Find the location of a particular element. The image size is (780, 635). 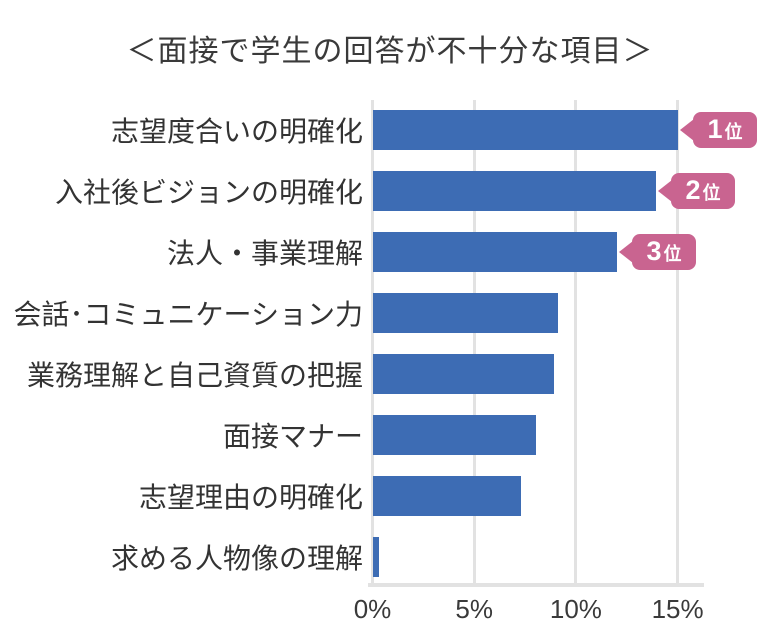

bar-row: 入社後ビジョンの明確化 2 位 is located at coordinates (390, 190).